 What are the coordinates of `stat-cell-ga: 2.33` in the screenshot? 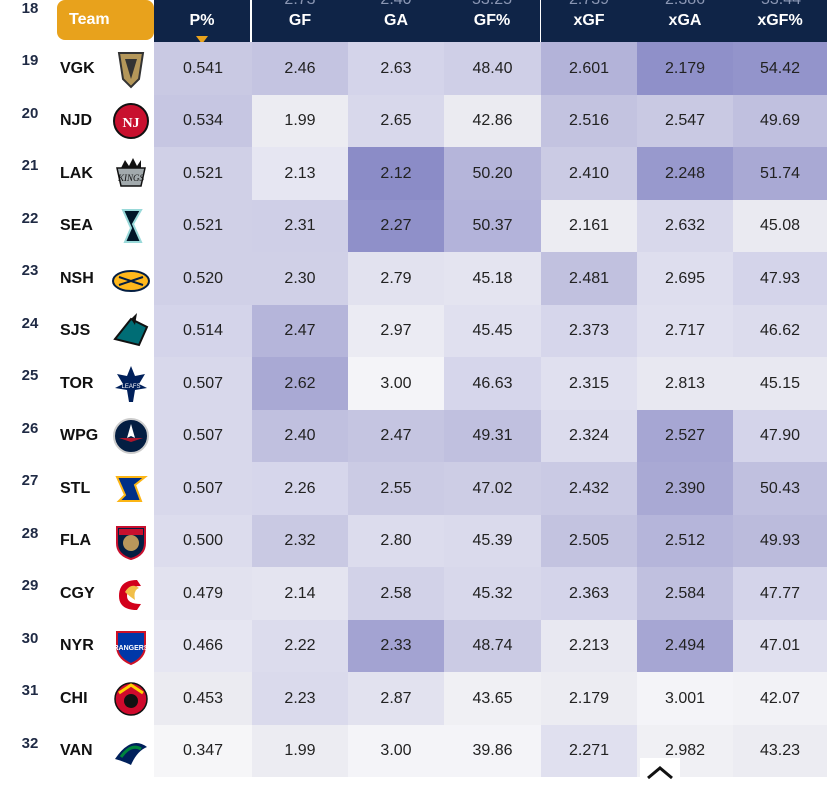 It's located at (396, 646).